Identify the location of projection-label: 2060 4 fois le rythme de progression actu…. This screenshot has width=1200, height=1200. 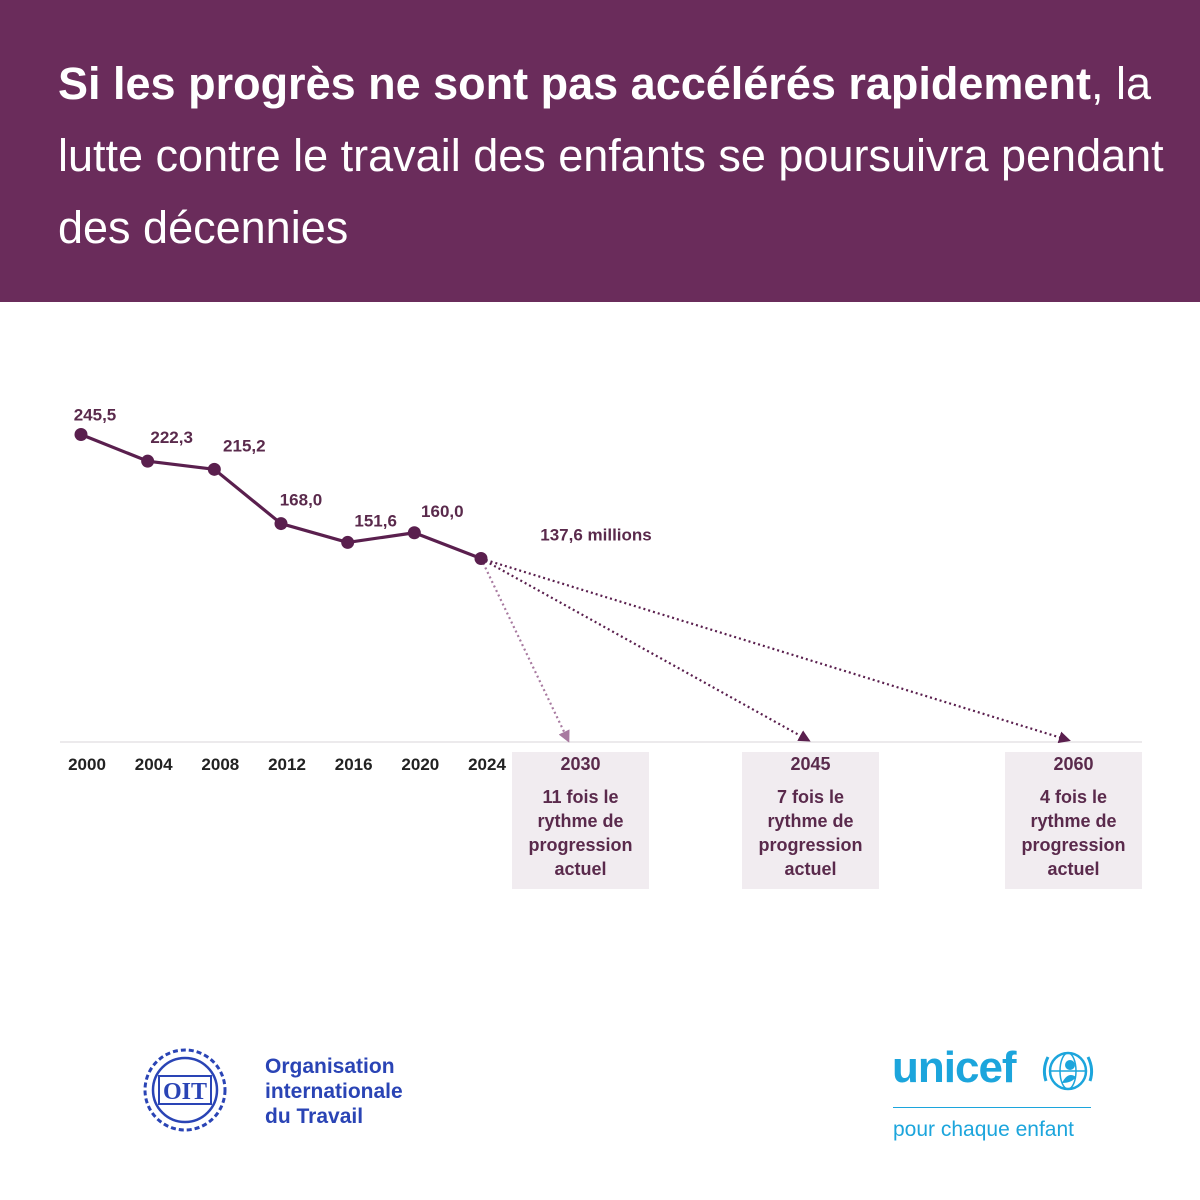
(1073, 816).